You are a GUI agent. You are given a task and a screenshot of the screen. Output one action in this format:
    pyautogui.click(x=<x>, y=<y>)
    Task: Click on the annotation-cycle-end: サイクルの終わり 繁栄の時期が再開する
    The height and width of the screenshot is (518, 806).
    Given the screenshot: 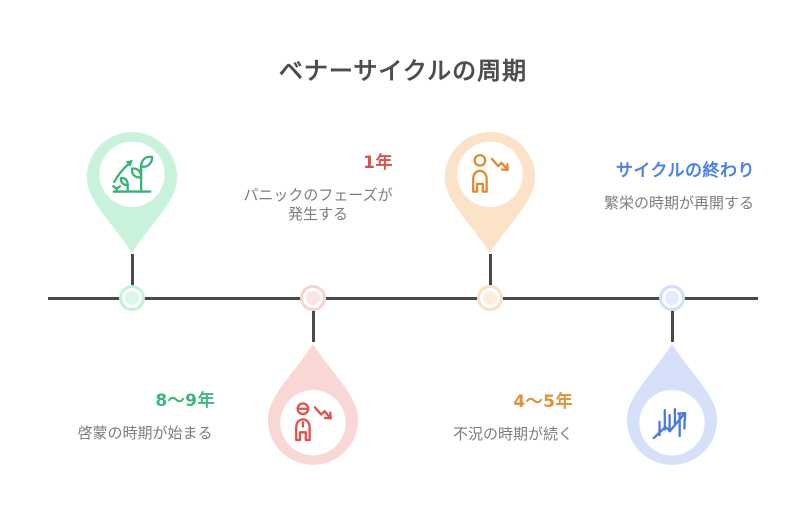 What is the action you would take?
    pyautogui.click(x=679, y=184)
    